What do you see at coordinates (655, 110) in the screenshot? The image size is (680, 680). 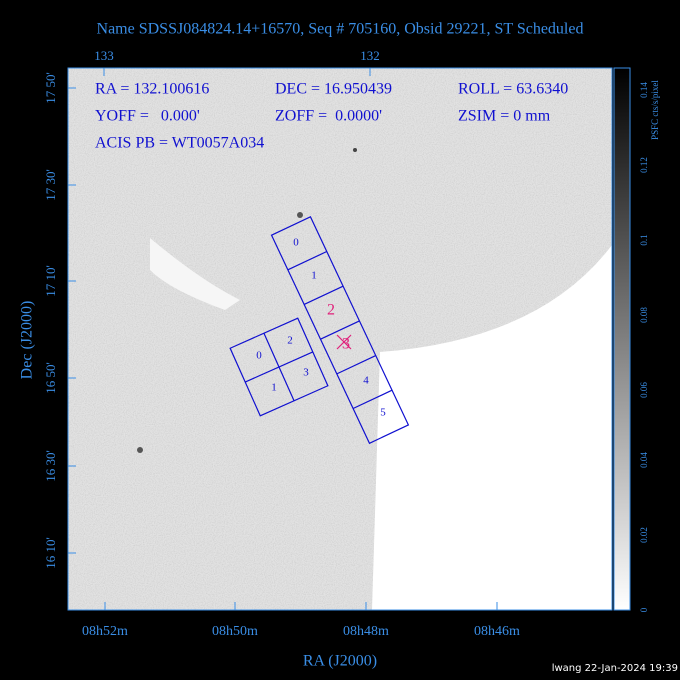 I see `colorbar-label: PSFC cts/s/pixel` at bounding box center [655, 110].